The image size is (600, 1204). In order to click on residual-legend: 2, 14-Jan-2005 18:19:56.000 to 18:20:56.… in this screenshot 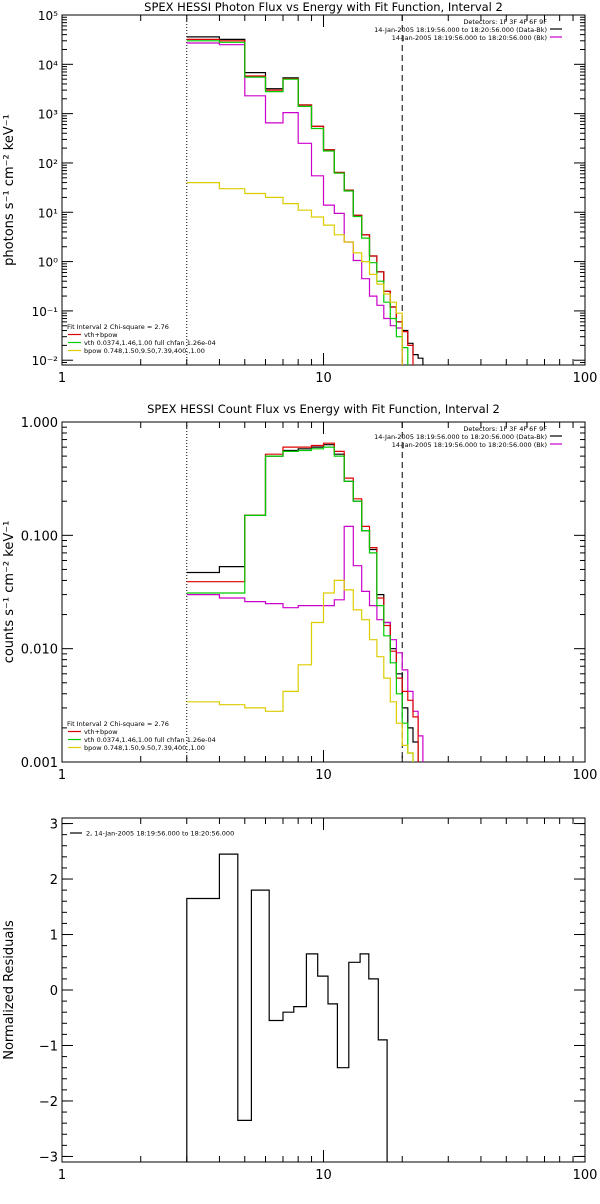, I will do `click(152, 834)`.